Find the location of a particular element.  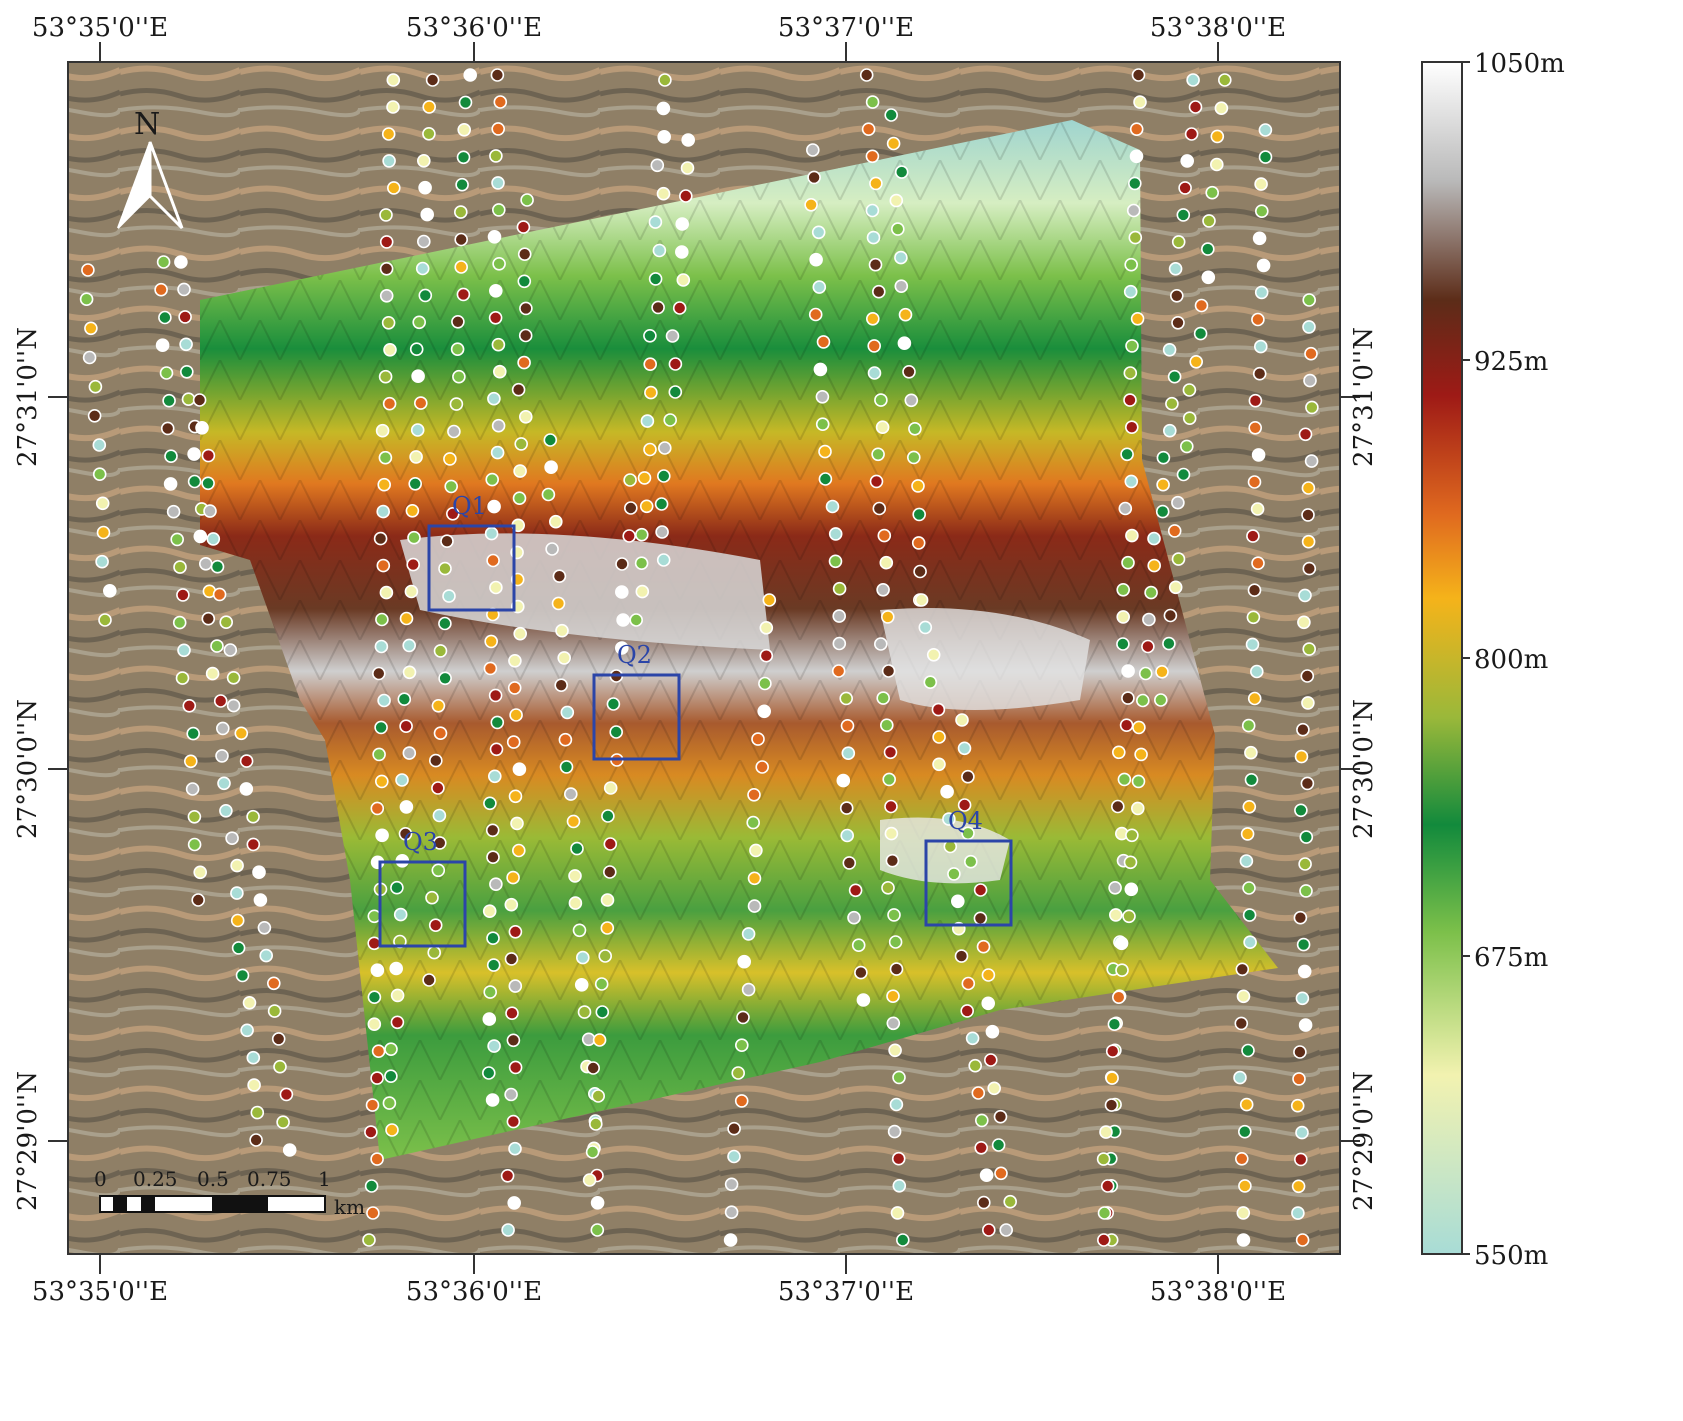

lon-bottom-3: 53°37'0''E is located at coordinates (846, 1292).